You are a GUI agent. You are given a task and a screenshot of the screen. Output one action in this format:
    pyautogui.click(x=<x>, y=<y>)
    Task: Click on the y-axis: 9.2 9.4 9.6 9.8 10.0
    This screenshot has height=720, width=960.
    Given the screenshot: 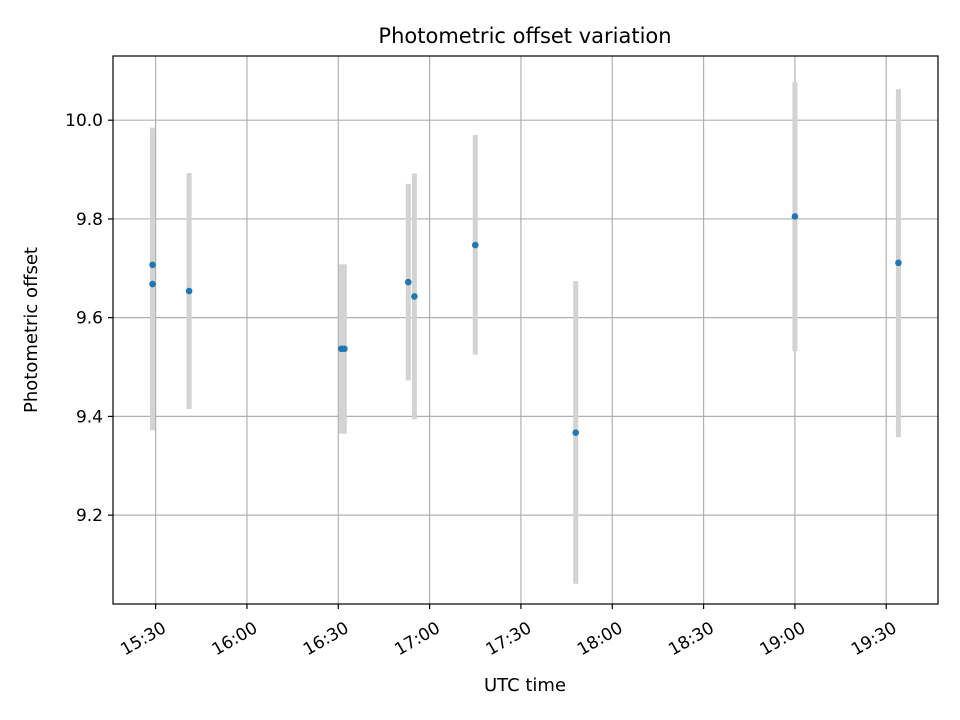 What is the action you would take?
    pyautogui.click(x=89, y=318)
    